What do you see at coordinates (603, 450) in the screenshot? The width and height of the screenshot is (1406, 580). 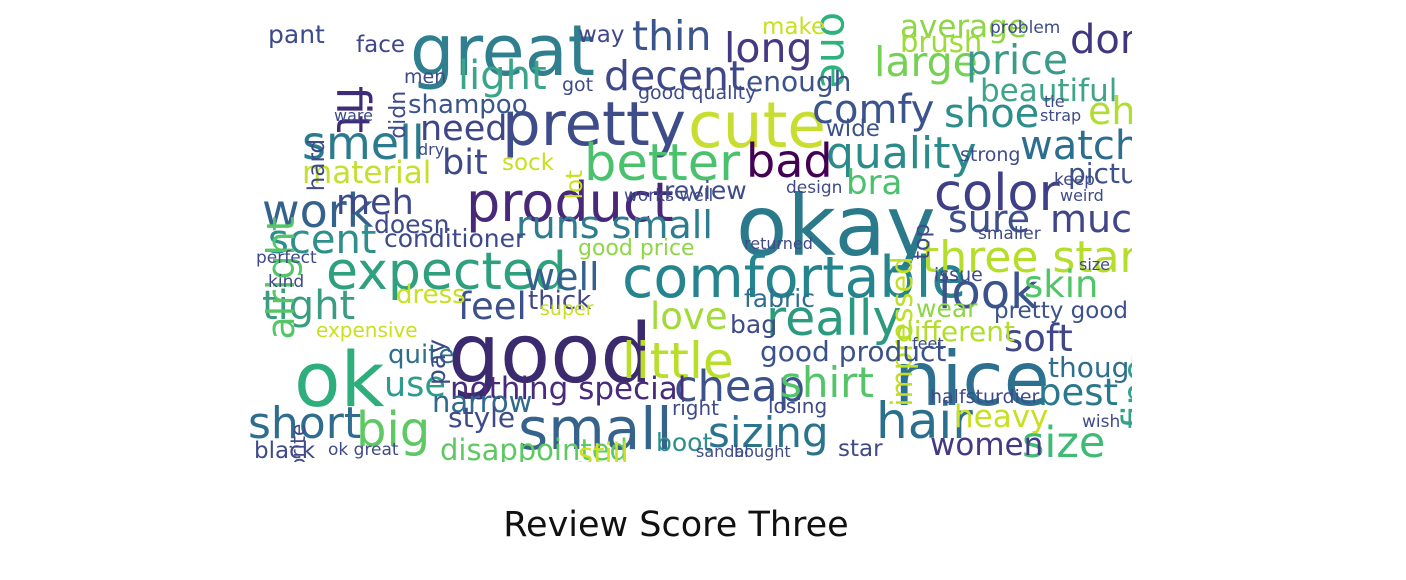 I see `word-still: still` at bounding box center [603, 450].